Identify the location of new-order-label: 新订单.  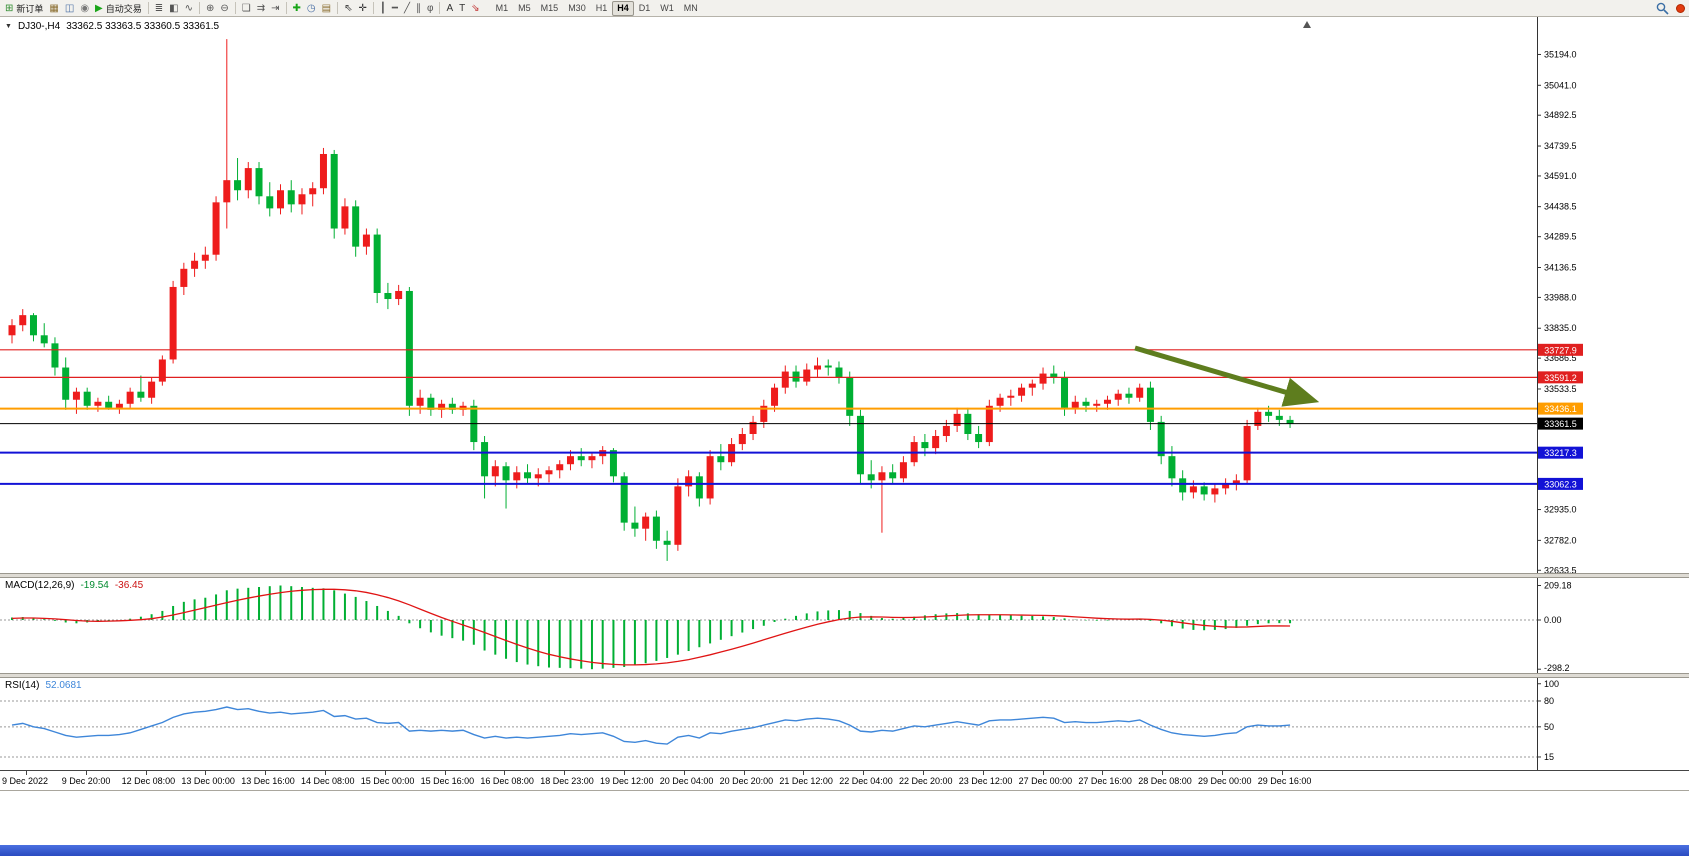
(30, 8).